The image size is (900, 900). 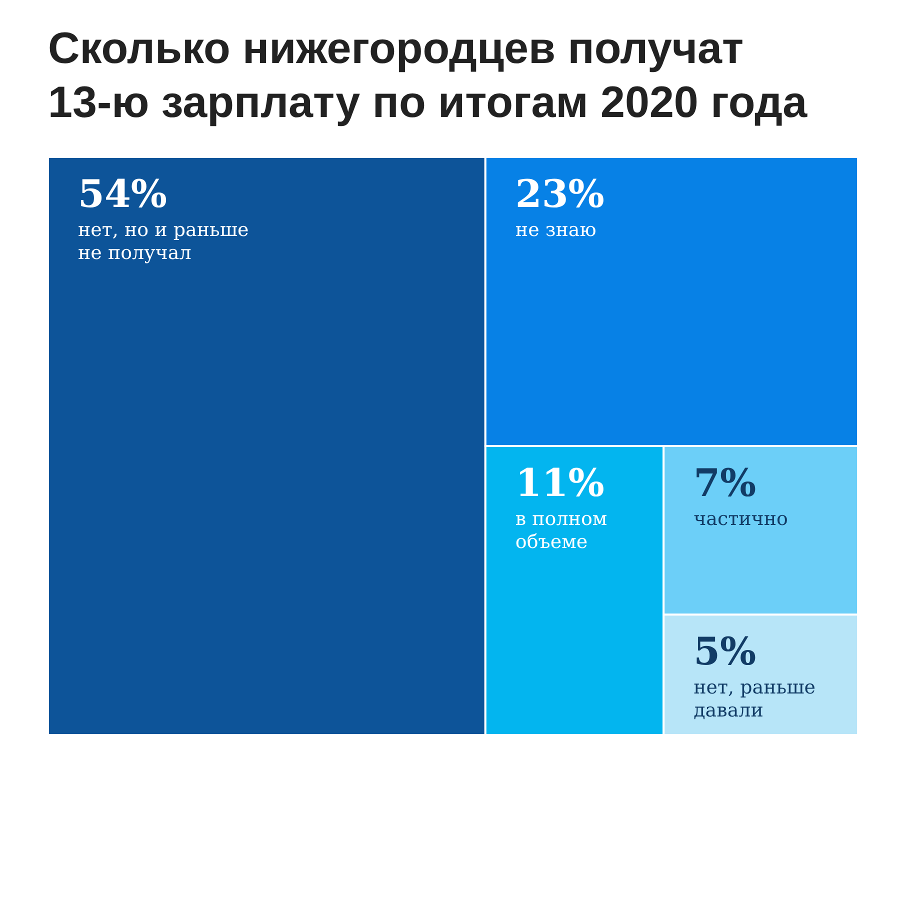 I want to click on category-label: в полном объеме, so click(x=561, y=530).